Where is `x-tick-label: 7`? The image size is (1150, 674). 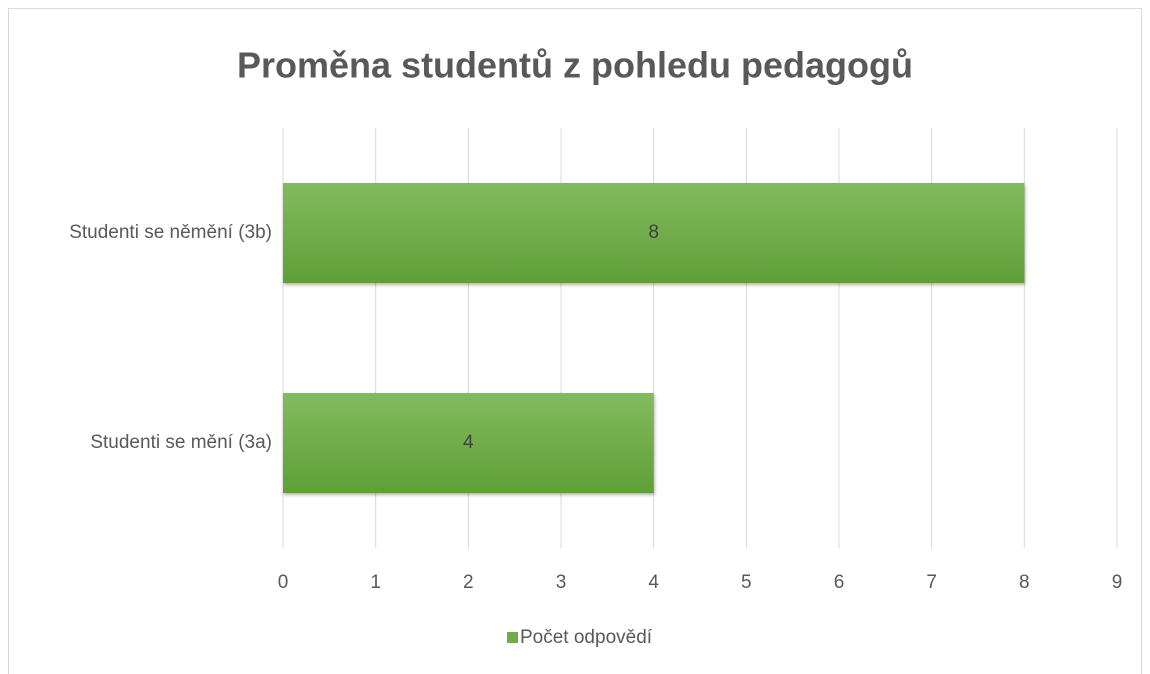
x-tick-label: 7 is located at coordinates (931, 582).